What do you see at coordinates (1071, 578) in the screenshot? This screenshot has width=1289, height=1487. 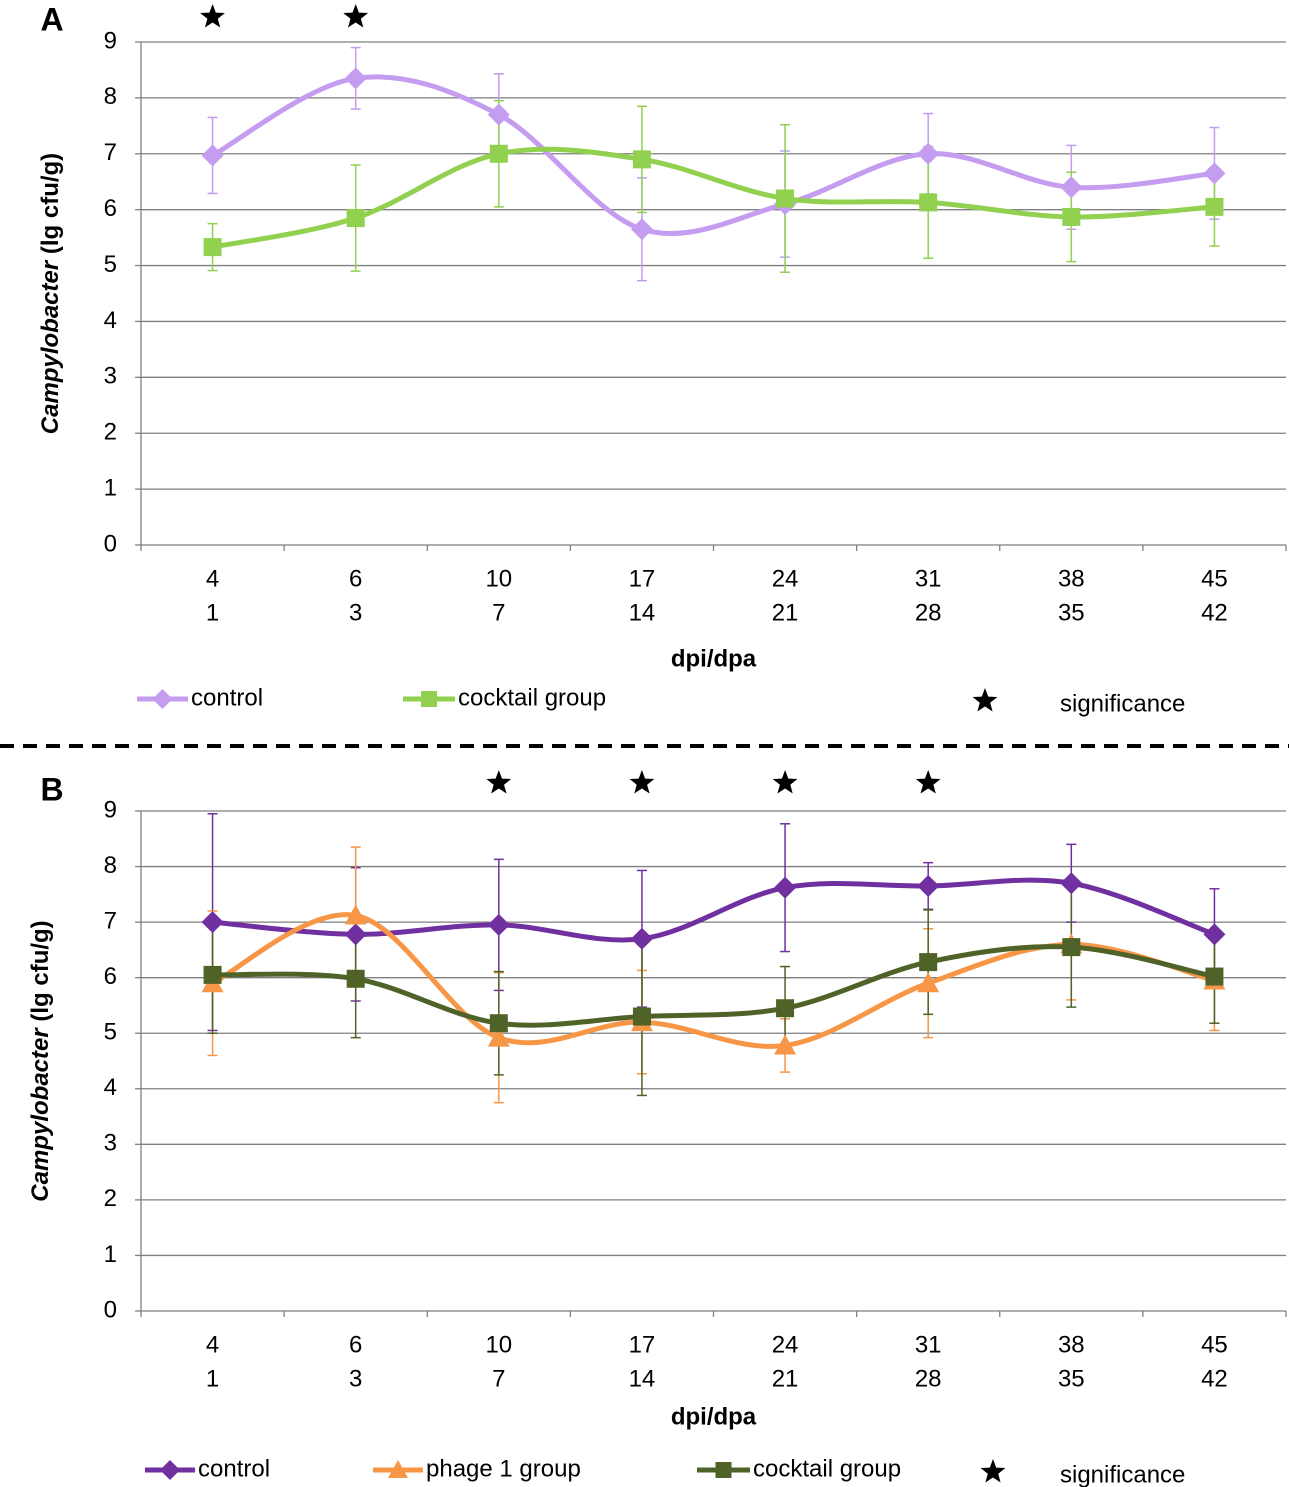 I see `x-tick-label: 38` at bounding box center [1071, 578].